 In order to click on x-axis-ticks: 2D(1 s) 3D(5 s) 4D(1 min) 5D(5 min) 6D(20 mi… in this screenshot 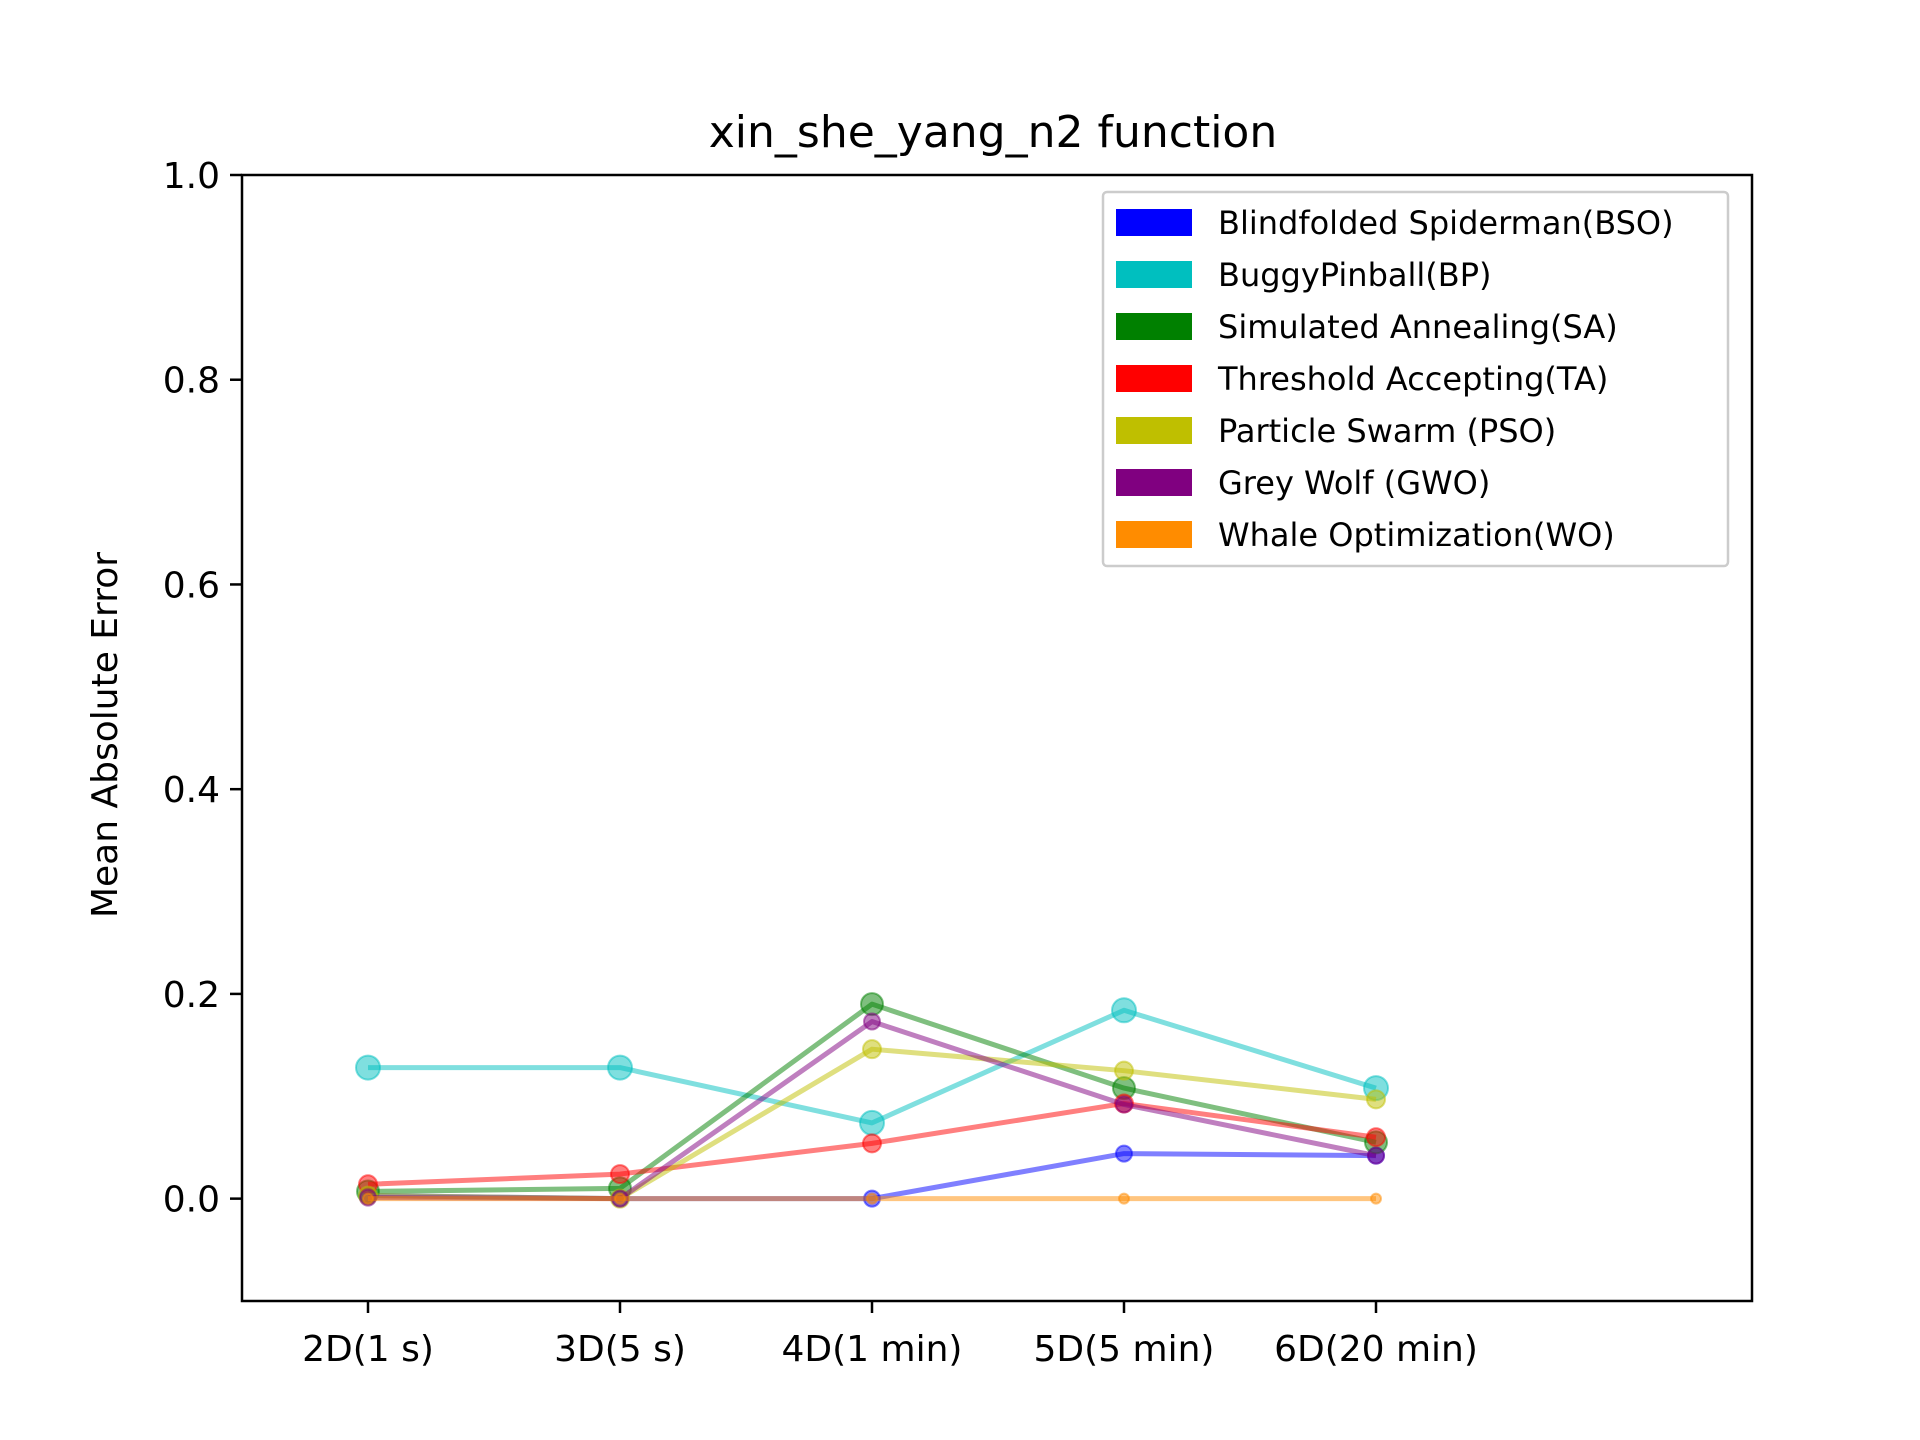, I will do `click(890, 1335)`.